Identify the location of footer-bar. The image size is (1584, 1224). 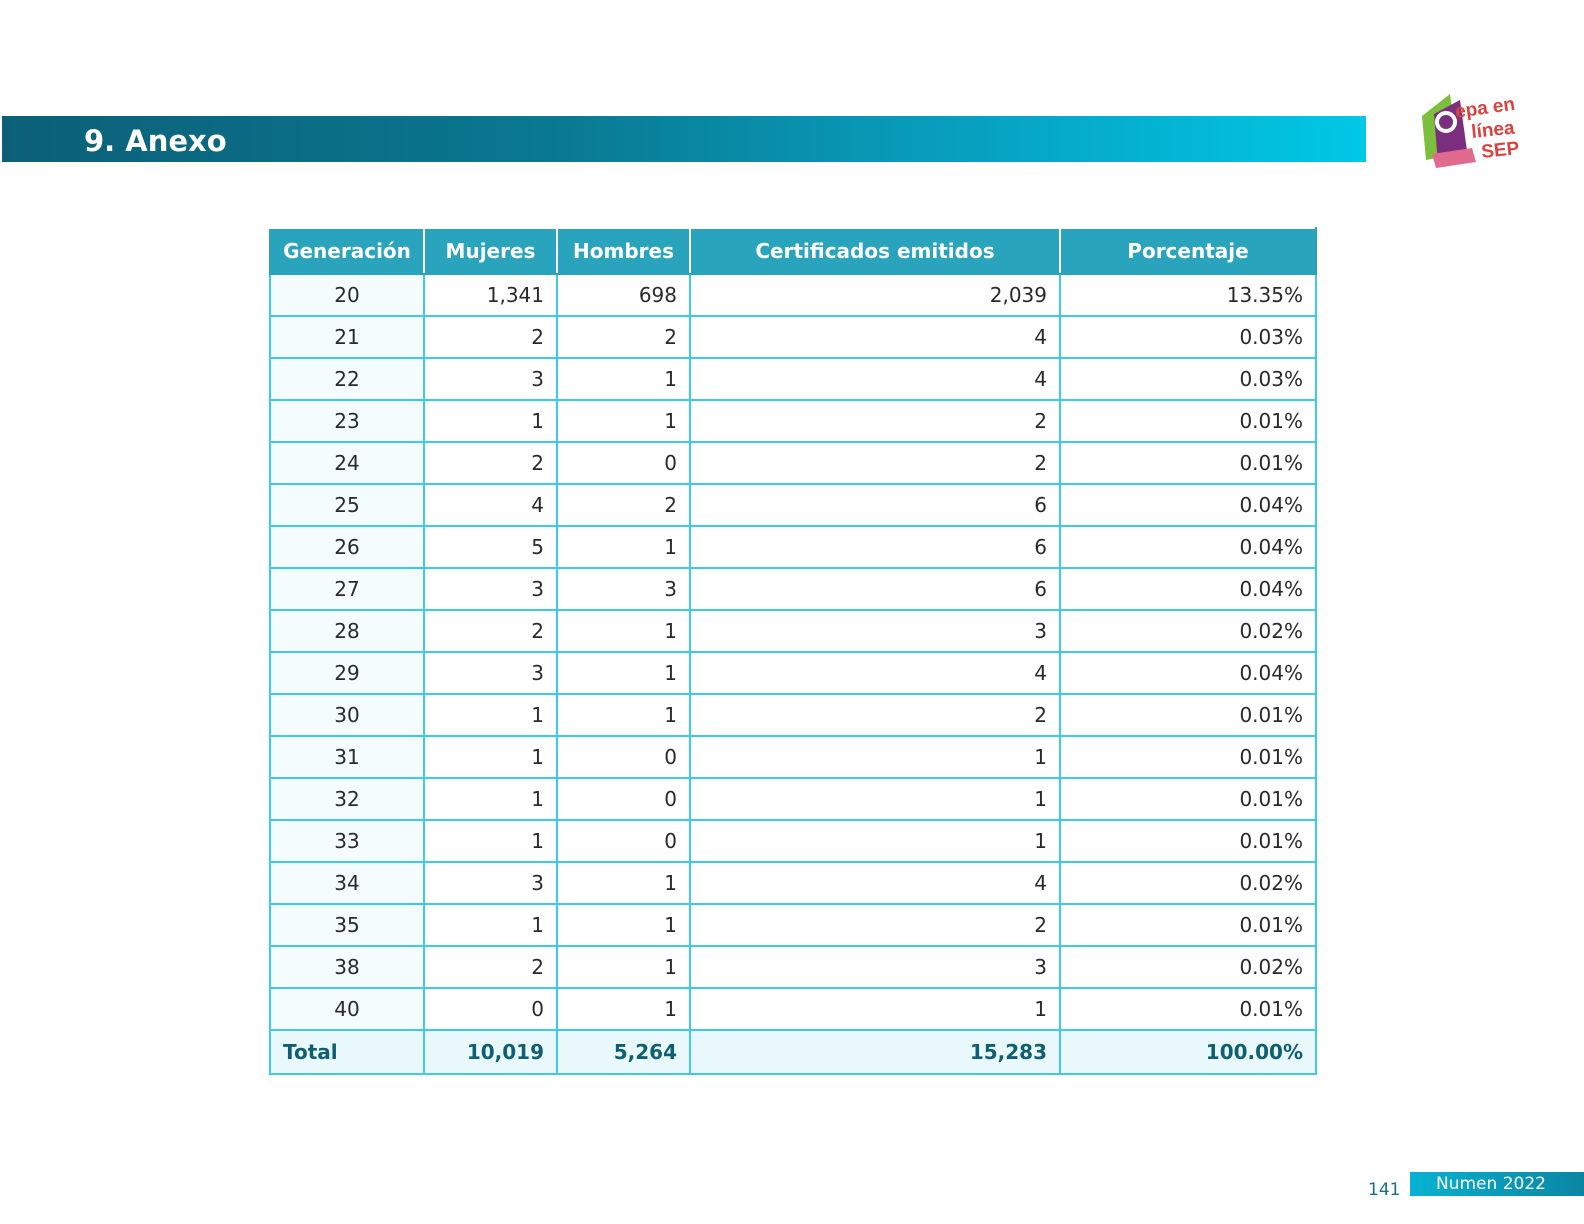
(1497, 1184).